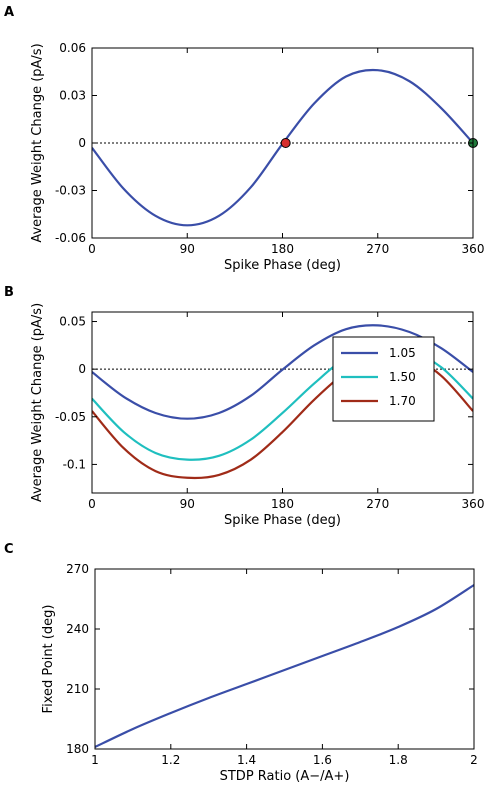 The width and height of the screenshot is (490, 791). Describe the element at coordinates (77, 629) in the screenshot. I see `y-tick-label: 240` at that location.